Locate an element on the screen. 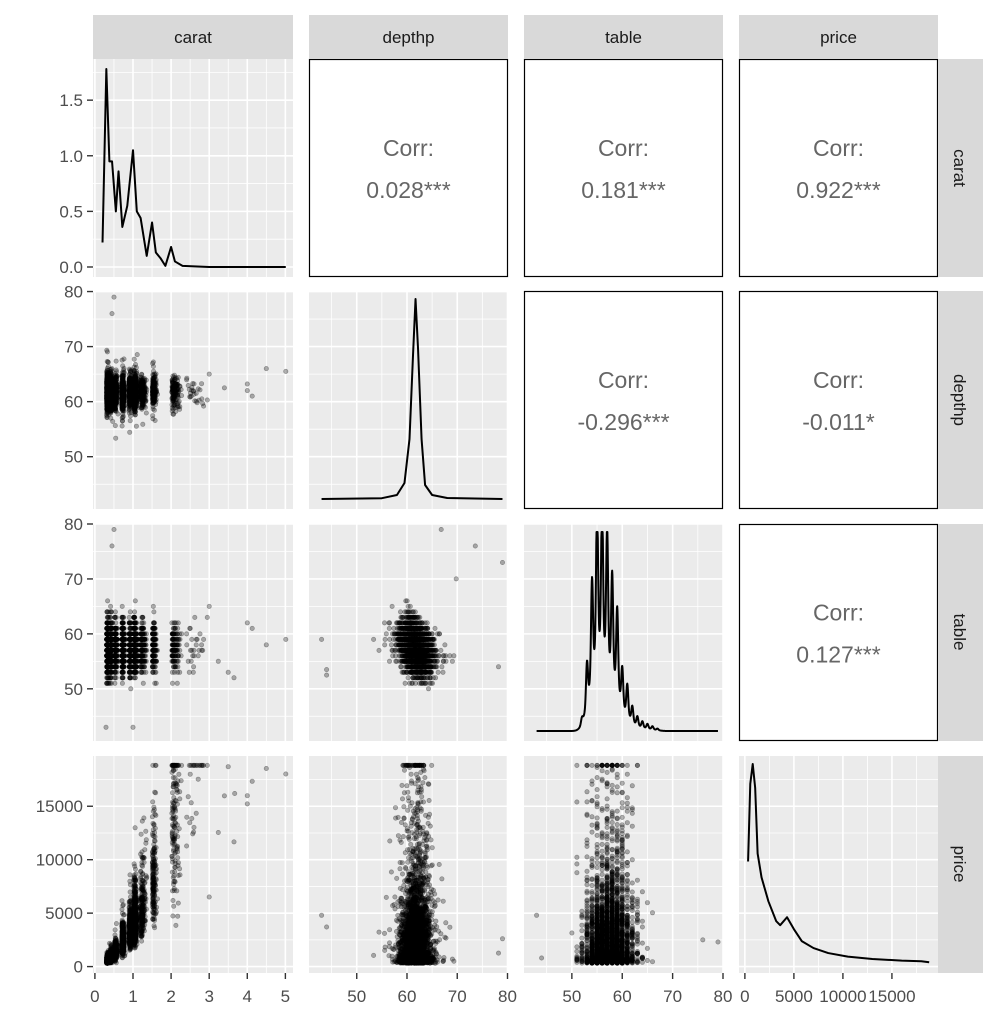 The height and width of the screenshot is (1023, 998). panel-carat-depthp: Corr:0.028*** is located at coordinates (409, 168).